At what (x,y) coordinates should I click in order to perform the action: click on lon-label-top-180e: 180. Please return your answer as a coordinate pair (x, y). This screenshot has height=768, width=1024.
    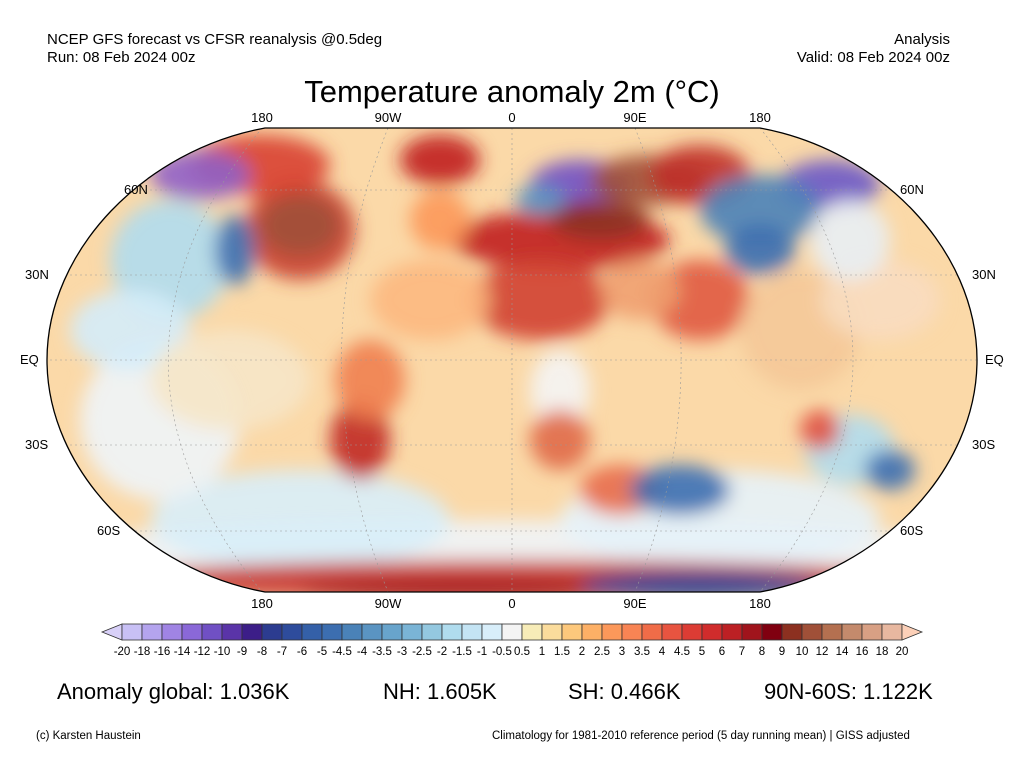
    Looking at the image, I should click on (760, 117).